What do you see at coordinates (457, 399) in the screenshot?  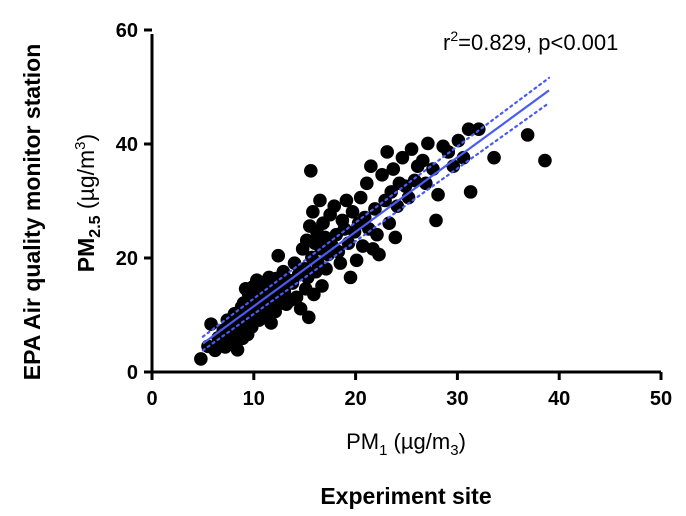 I see `x-tick-label: 30` at bounding box center [457, 399].